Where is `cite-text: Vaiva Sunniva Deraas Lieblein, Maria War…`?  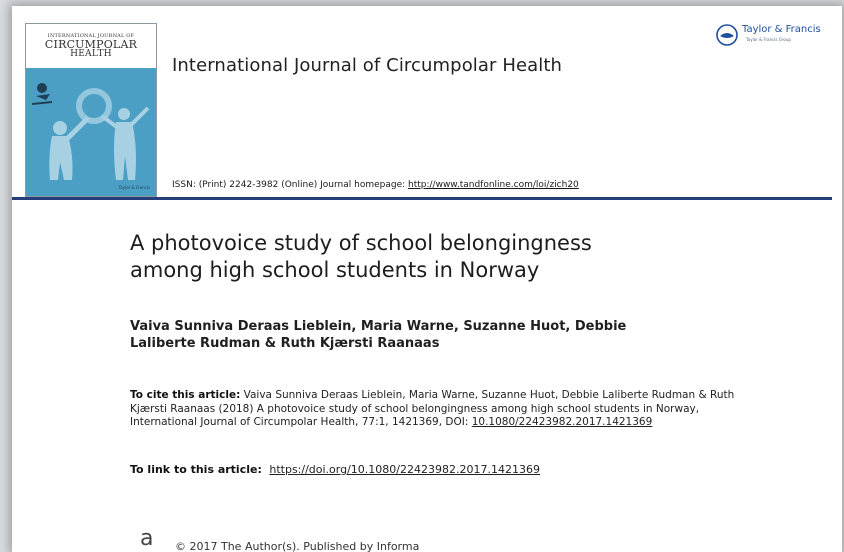 cite-text: Vaiva Sunniva Deraas Lieblein, Maria War… is located at coordinates (432, 408).